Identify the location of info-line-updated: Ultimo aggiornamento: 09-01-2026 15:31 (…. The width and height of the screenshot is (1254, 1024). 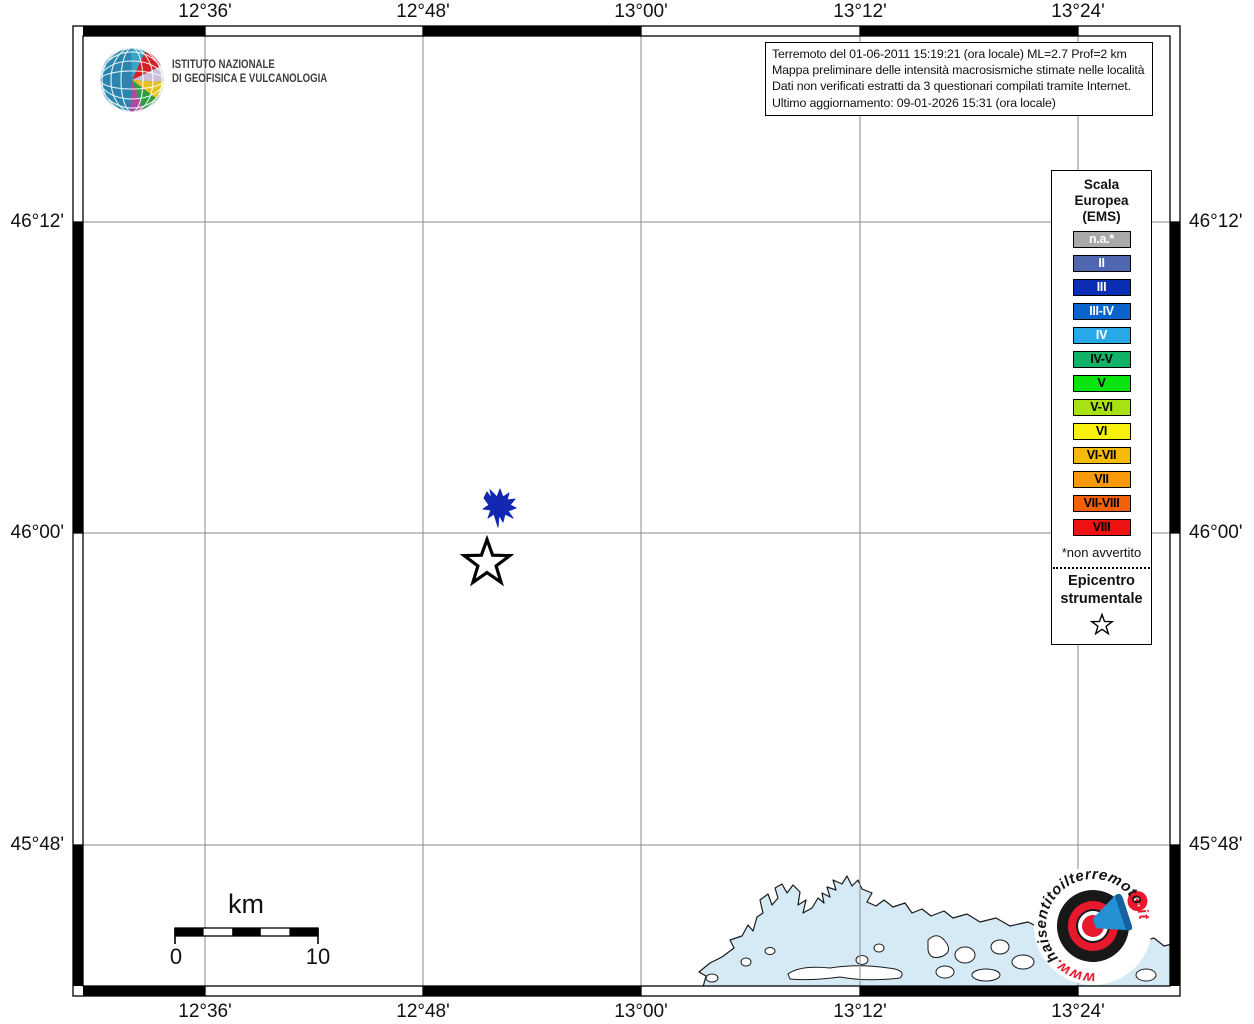
(914, 102).